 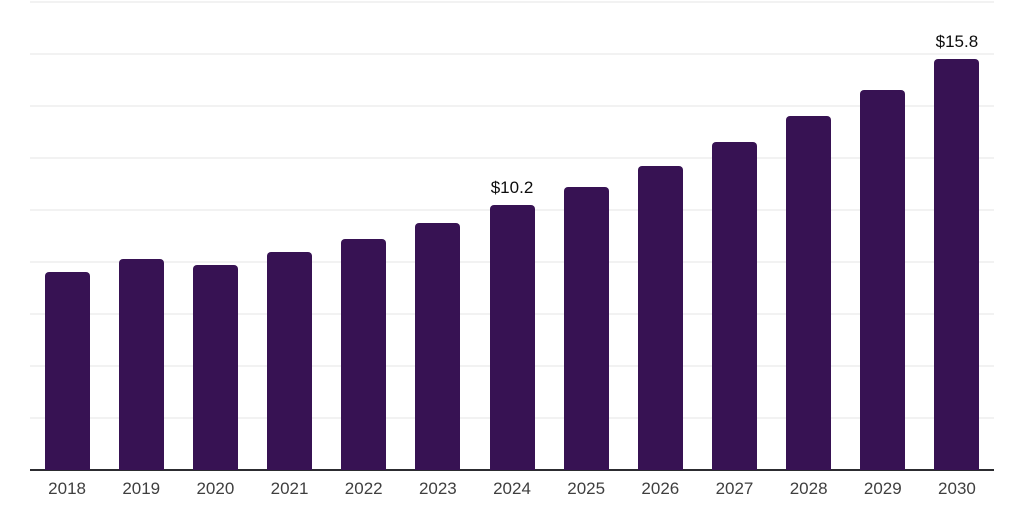 I want to click on bar-2022, so click(x=364, y=354).